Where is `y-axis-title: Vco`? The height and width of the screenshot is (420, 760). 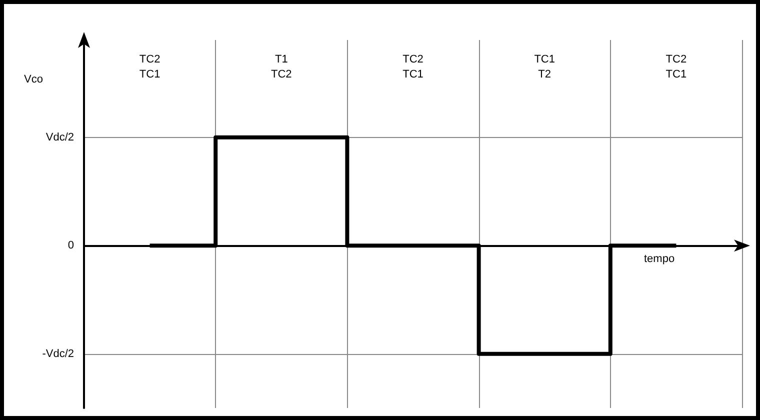 y-axis-title: Vco is located at coordinates (33, 80).